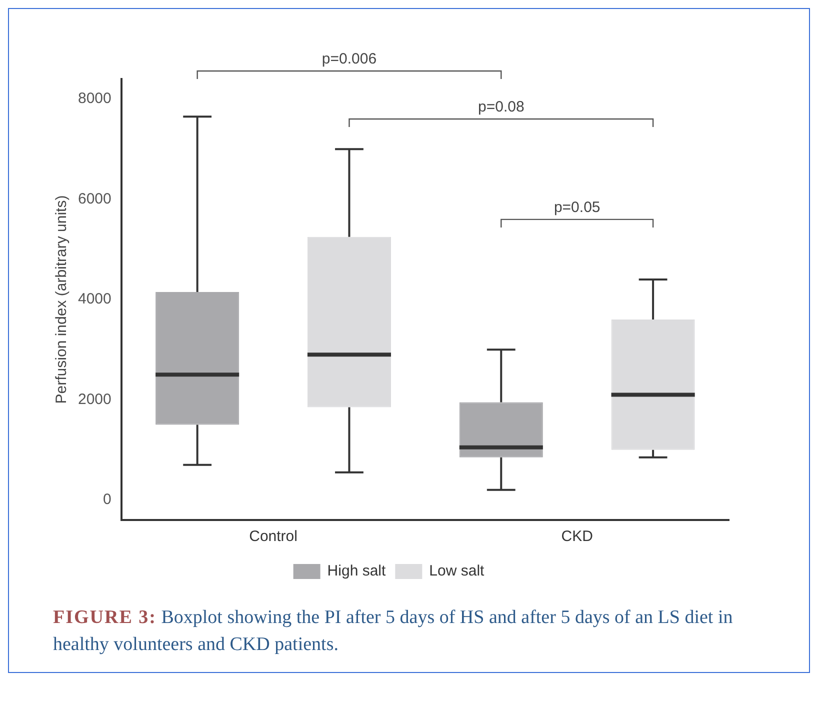 Image resolution: width=838 pixels, height=718 pixels. I want to click on x-tick-label: Control, so click(273, 537).